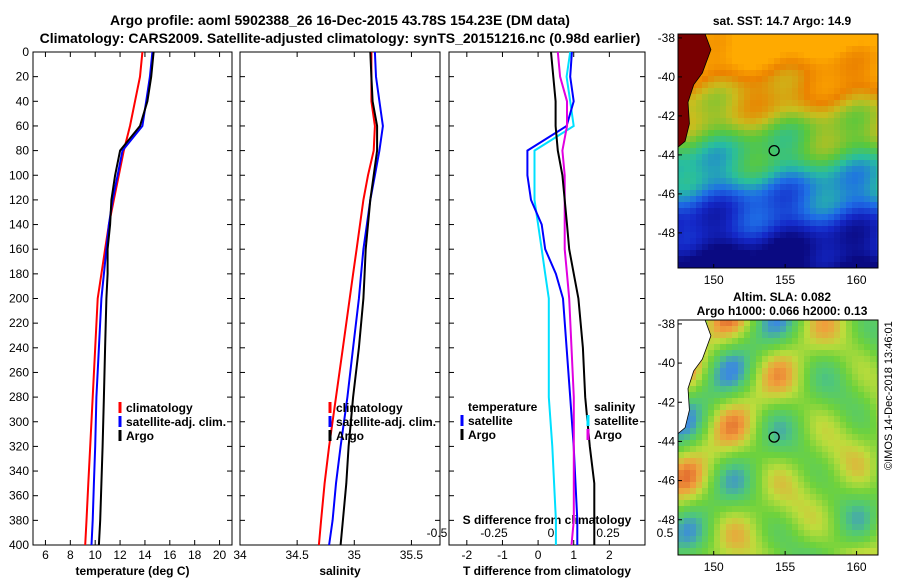 The width and height of the screenshot is (900, 580). What do you see at coordinates (19, 200) in the screenshot?
I see `y-tick-label: 120` at bounding box center [19, 200].